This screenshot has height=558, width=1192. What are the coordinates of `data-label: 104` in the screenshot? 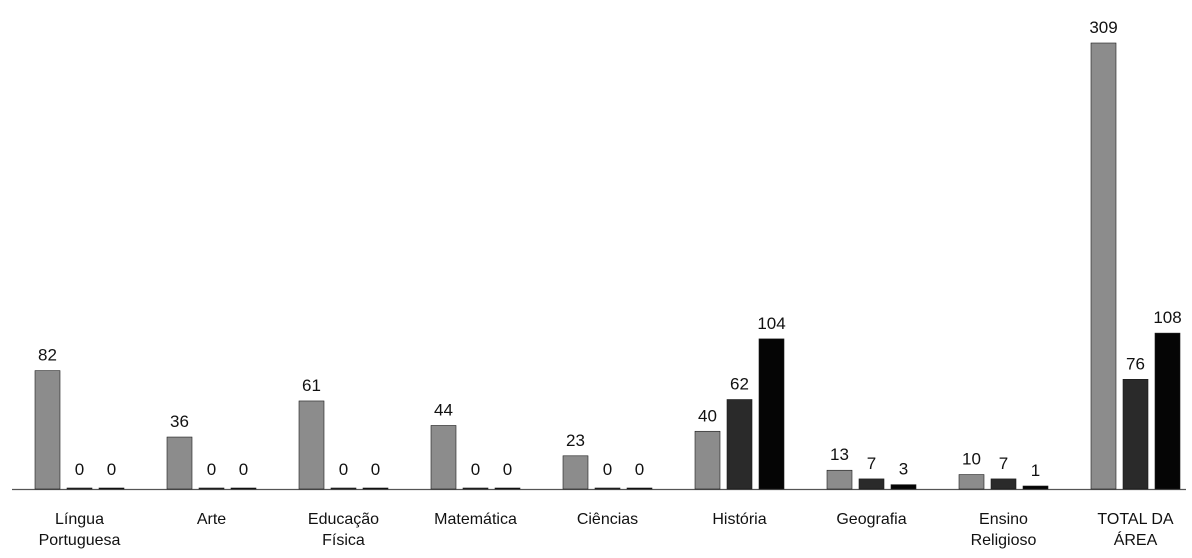 It's located at (771, 323).